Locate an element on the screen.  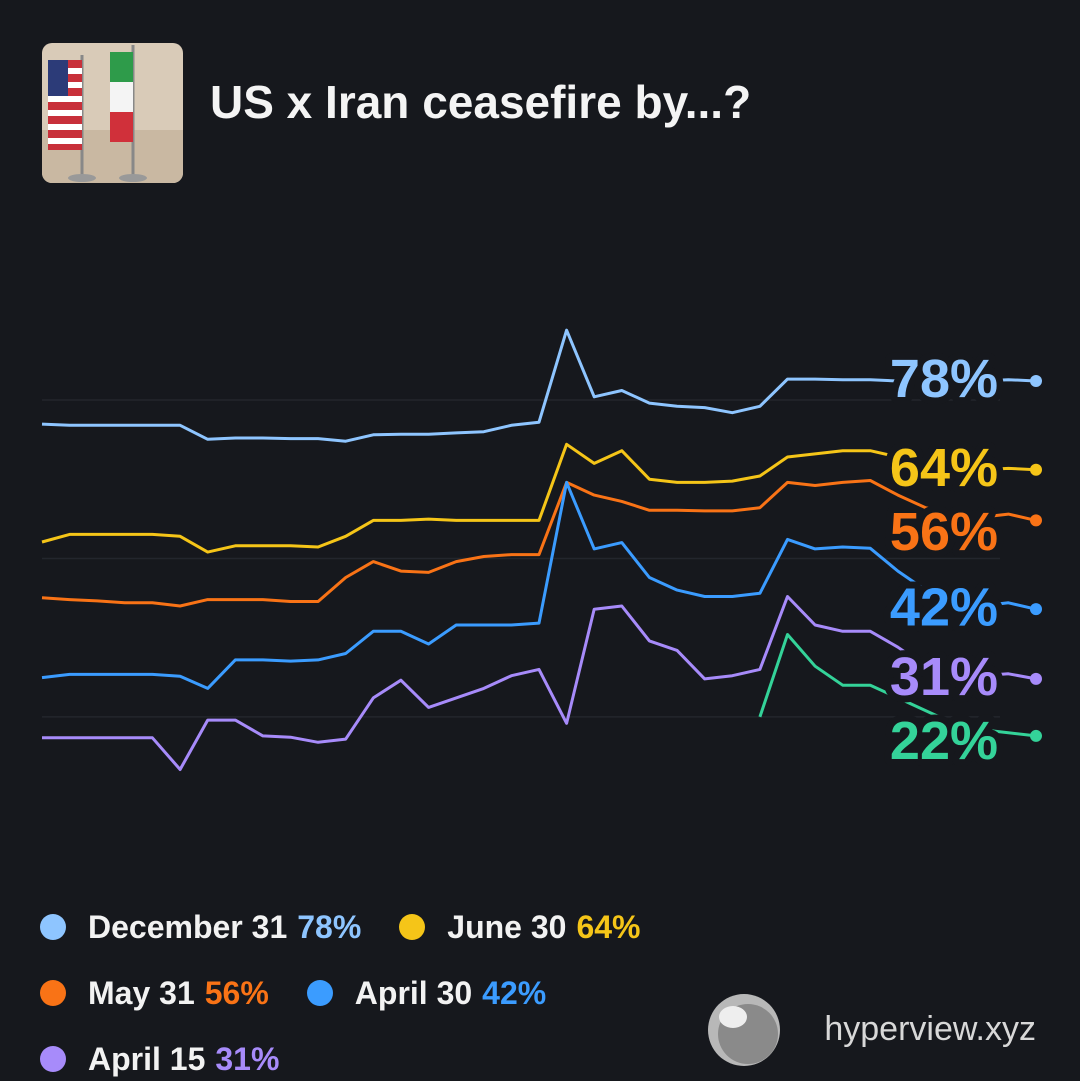
end-label: 56% is located at coordinates (944, 532).